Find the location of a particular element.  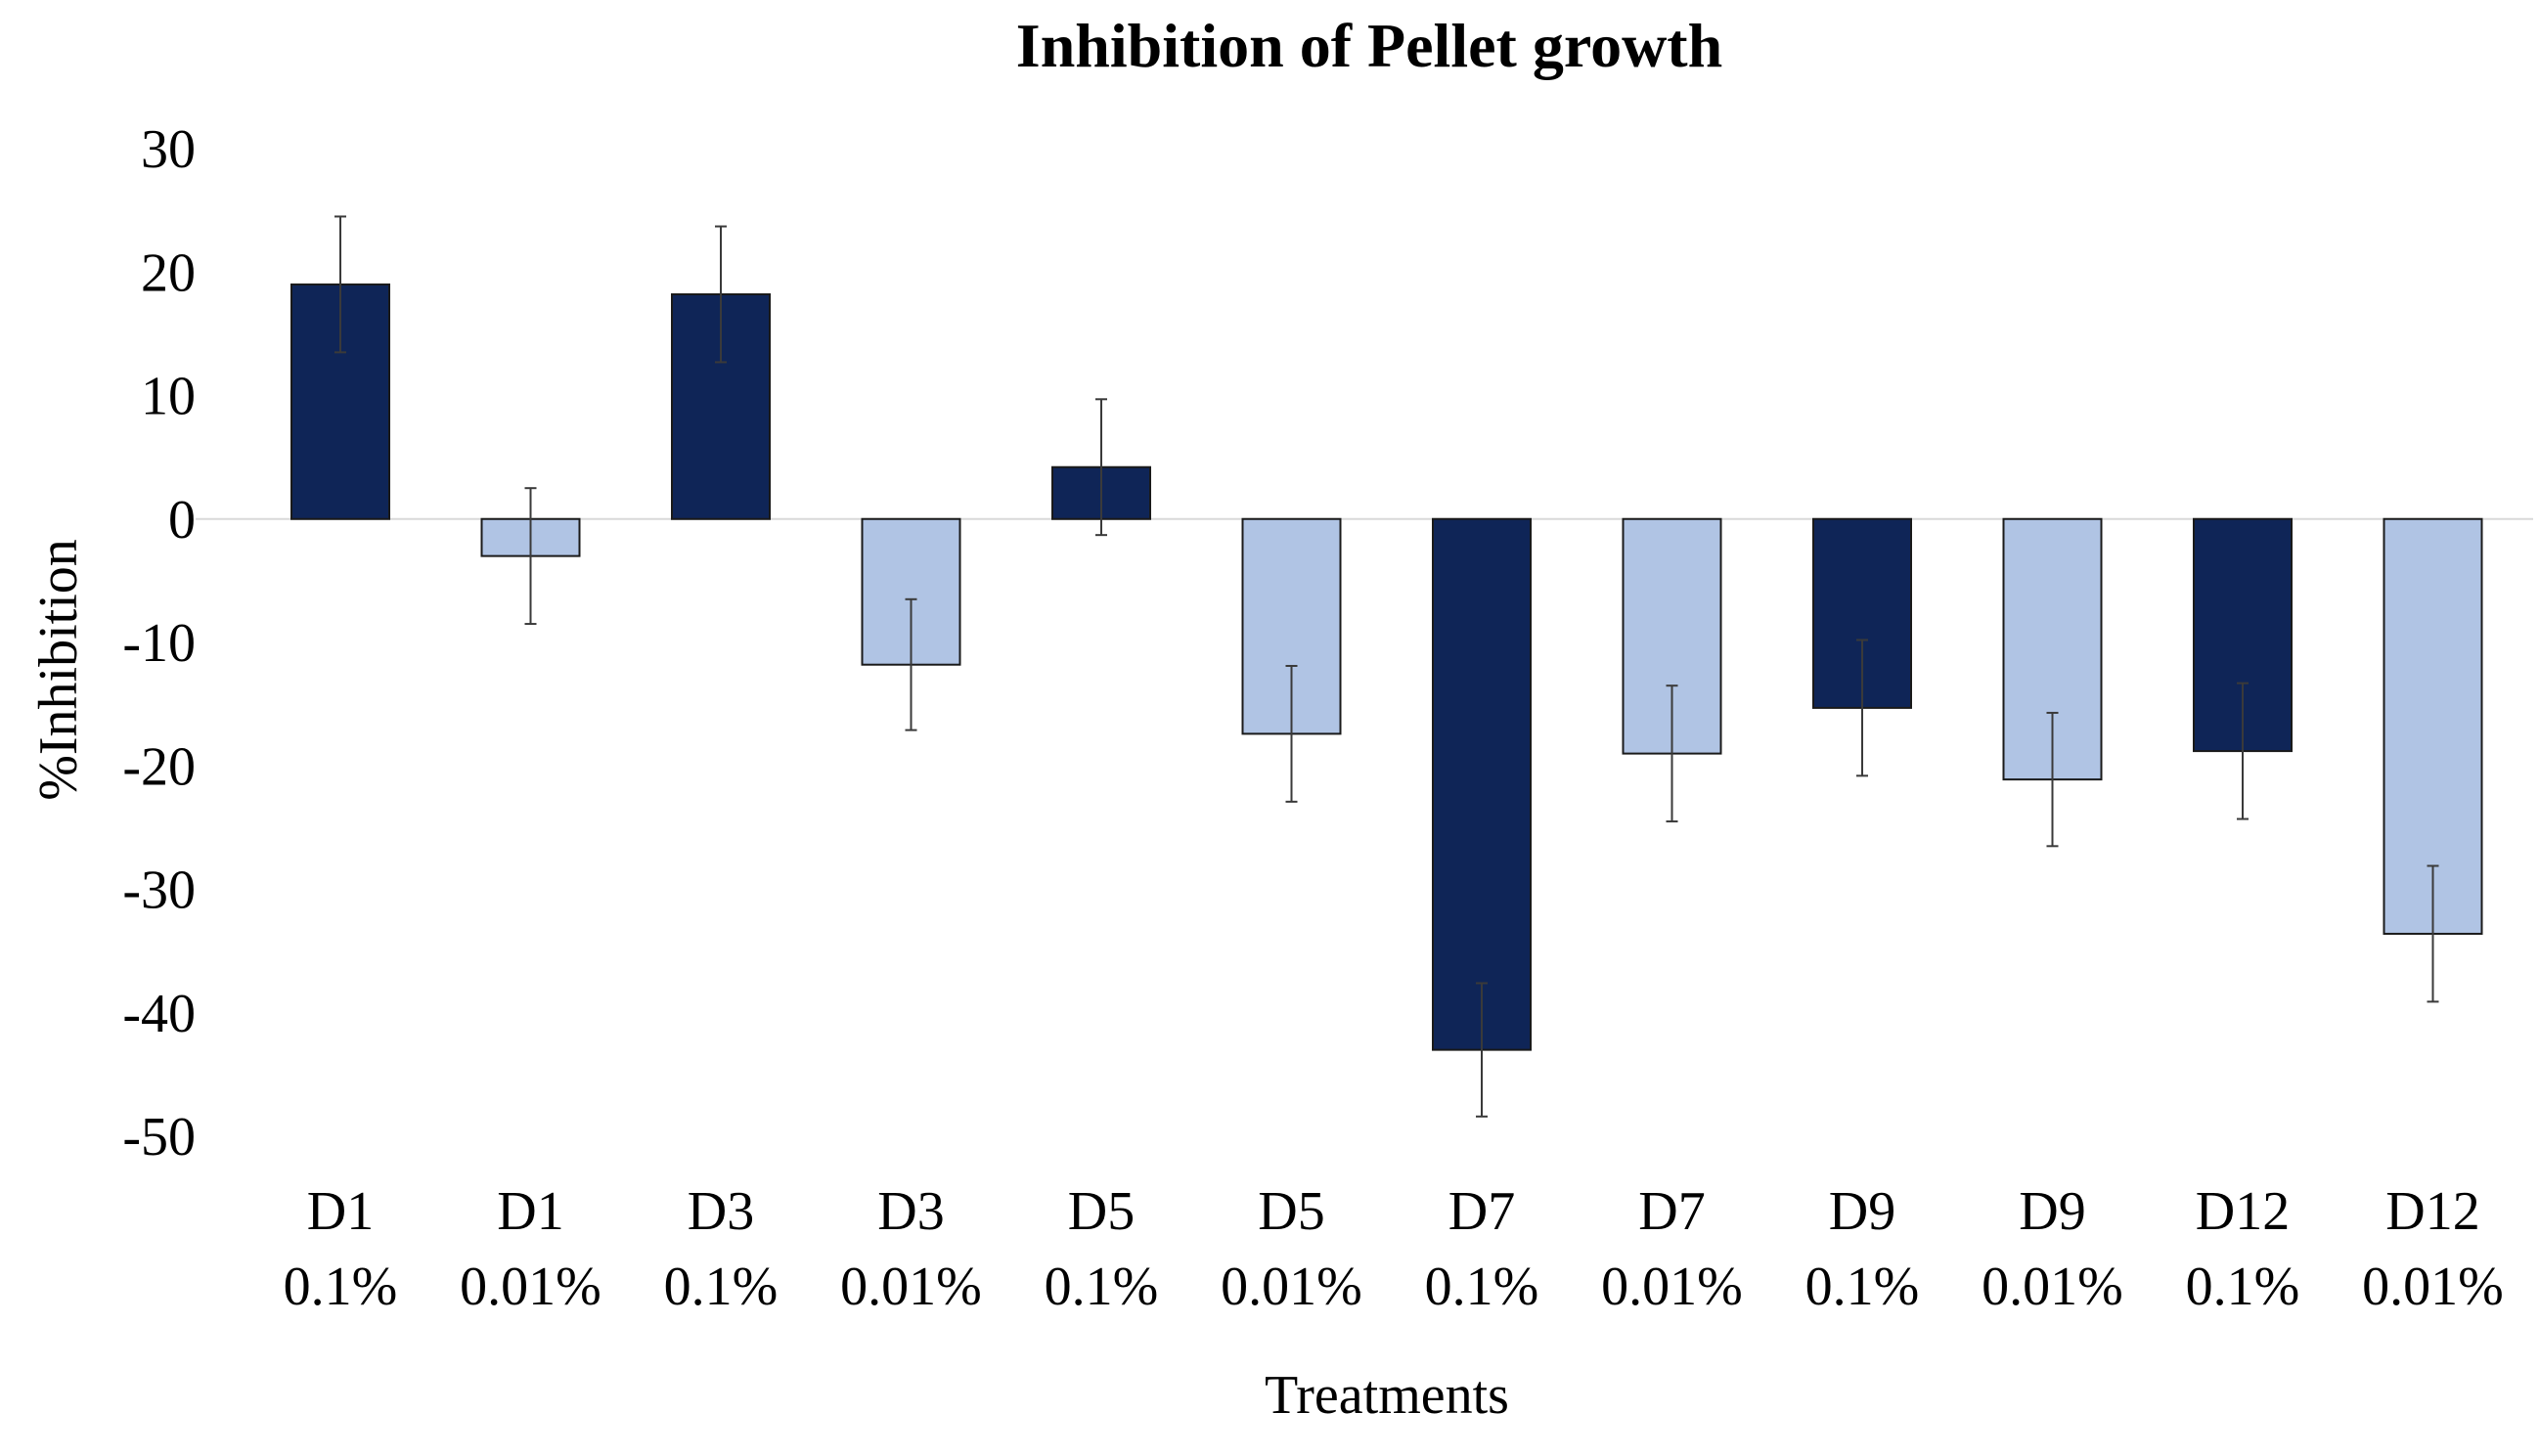

y-tick-label: 0 is located at coordinates (182, 520).